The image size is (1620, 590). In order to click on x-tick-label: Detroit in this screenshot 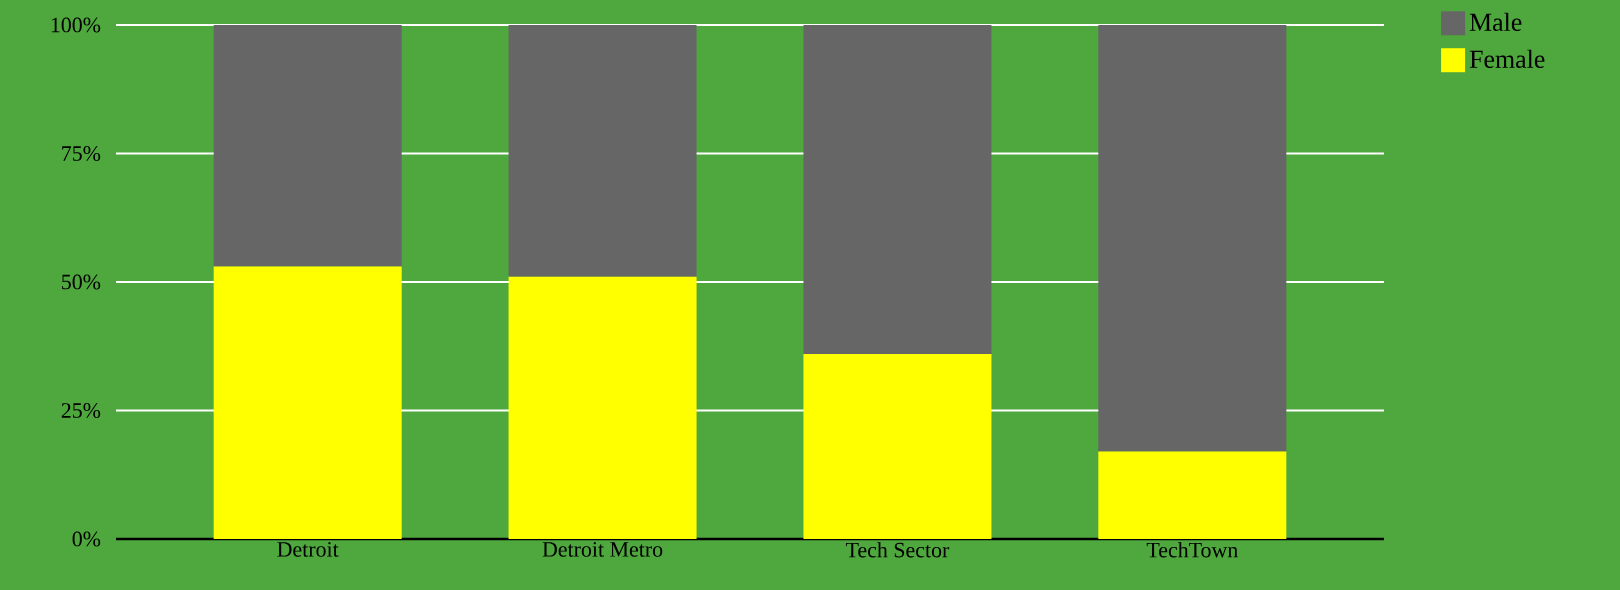, I will do `click(308, 549)`.